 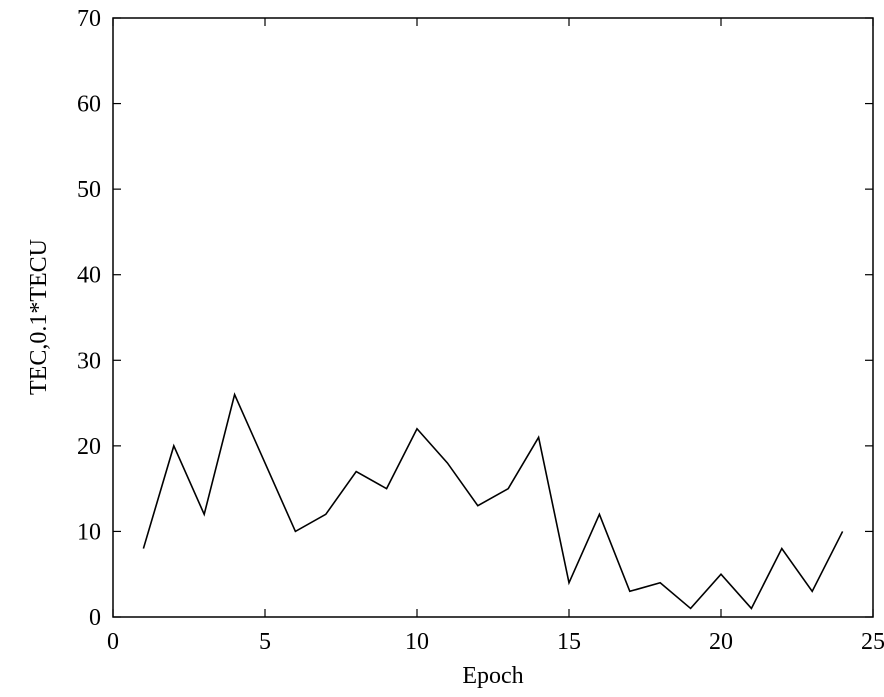 What do you see at coordinates (89, 190) in the screenshot?
I see `y-tick-label: 50` at bounding box center [89, 190].